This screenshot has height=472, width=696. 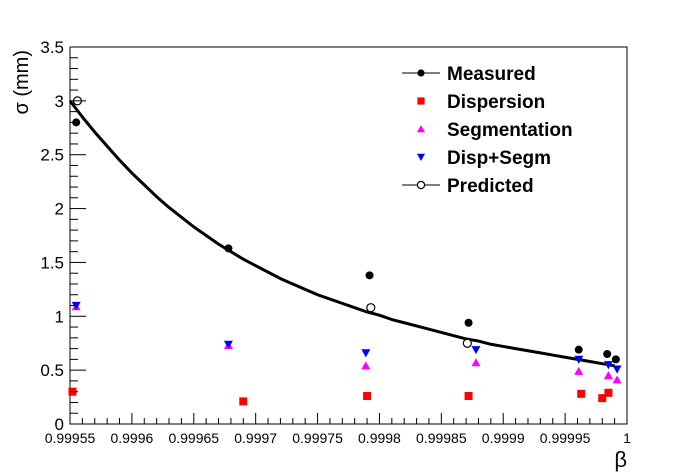 I want to click on y-tick-label: 1, so click(x=59, y=316).